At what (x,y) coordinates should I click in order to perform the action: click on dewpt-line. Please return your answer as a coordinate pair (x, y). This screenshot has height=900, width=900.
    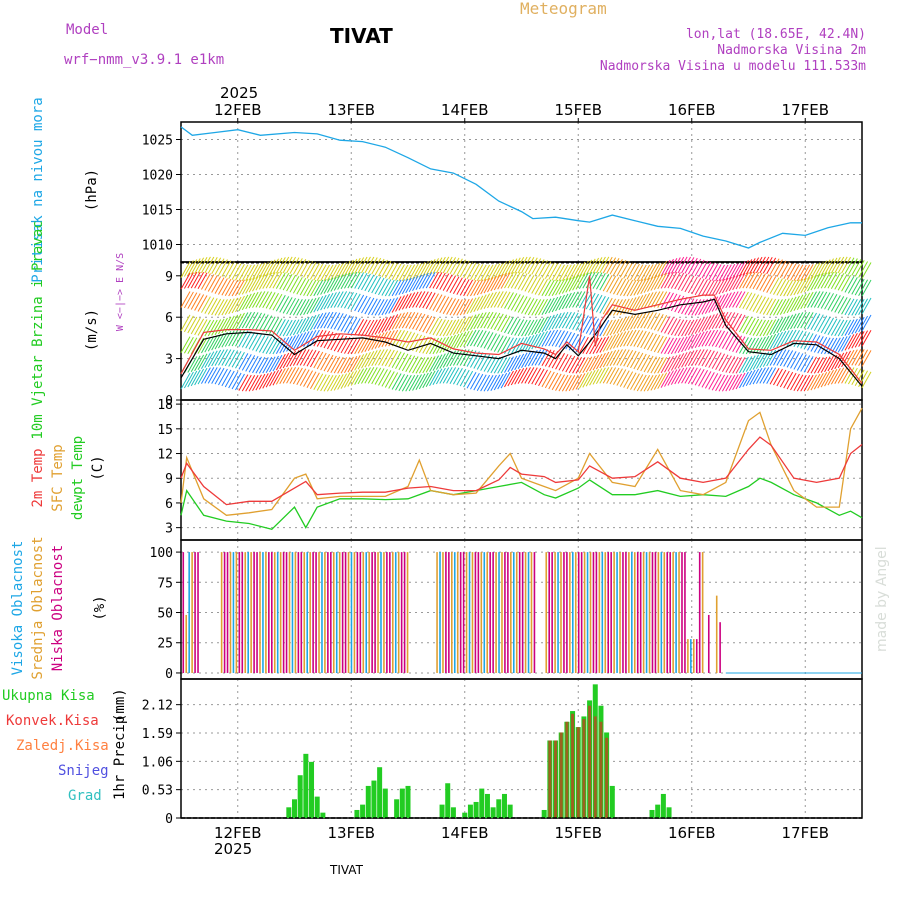
    Looking at the image, I should click on (521, 504).